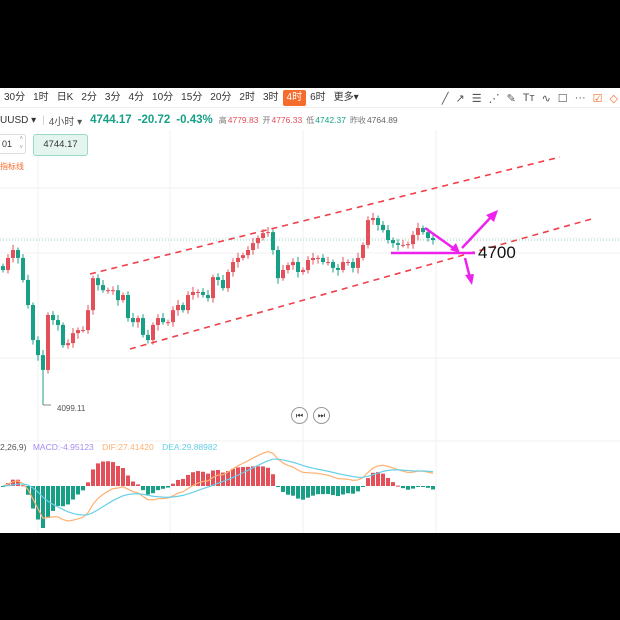 This screenshot has width=620, height=620. What do you see at coordinates (270, 97) in the screenshot?
I see `timeframe-10: 3时` at bounding box center [270, 97].